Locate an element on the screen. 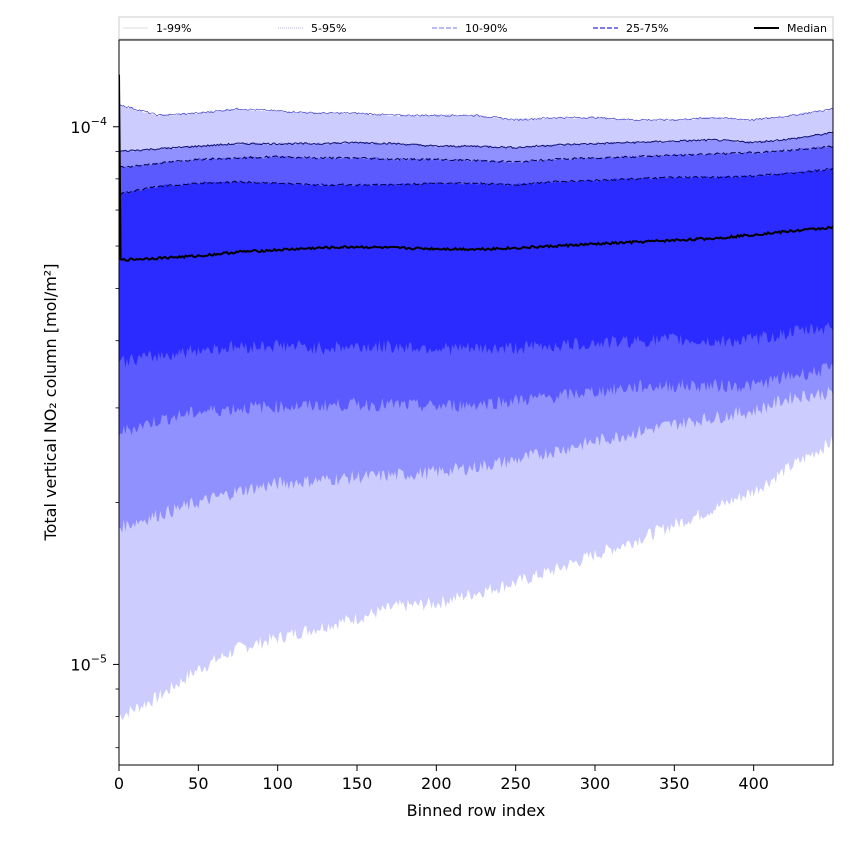 This screenshot has width=850, height=850. x-tick-label: 350 is located at coordinates (674, 783).